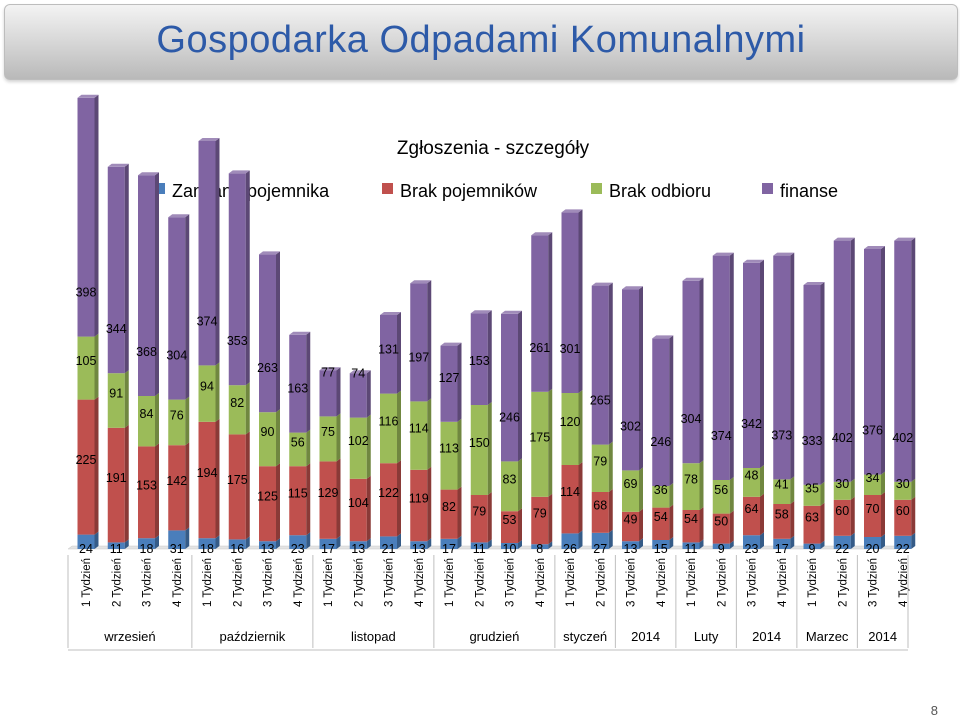 The height and width of the screenshot is (720, 960). Describe the element at coordinates (827, 636) in the screenshot. I see `group-label-9: Marzec` at that location.